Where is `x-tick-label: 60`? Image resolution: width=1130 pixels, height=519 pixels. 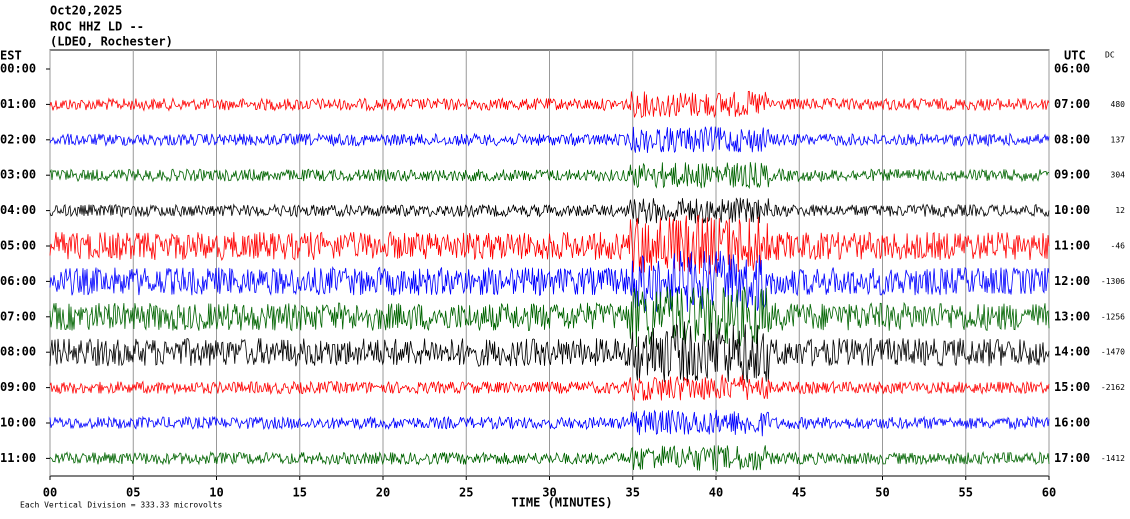 x-tick-label: 60 is located at coordinates (1049, 493).